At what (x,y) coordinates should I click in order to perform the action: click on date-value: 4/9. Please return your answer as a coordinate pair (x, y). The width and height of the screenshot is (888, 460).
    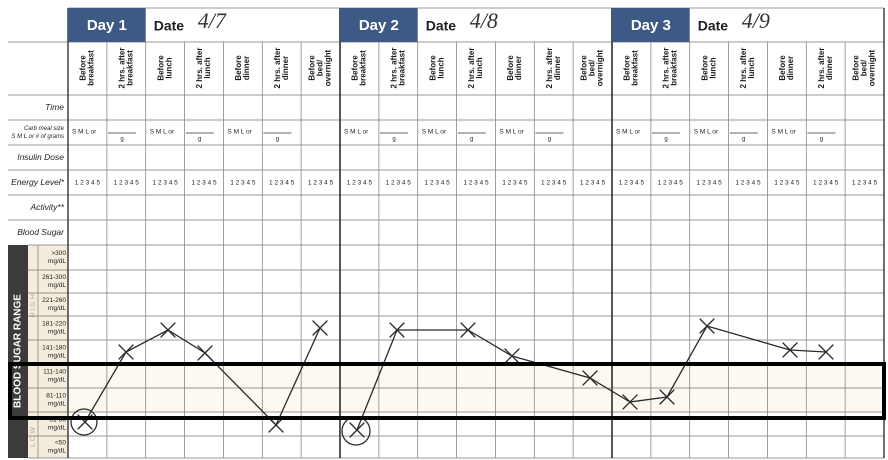
    Looking at the image, I should click on (756, 20).